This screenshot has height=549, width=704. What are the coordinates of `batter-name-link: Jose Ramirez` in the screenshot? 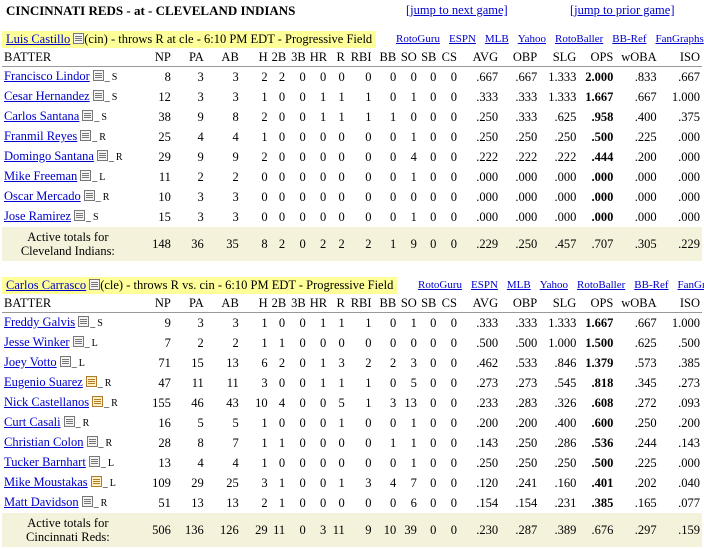 It's located at (37, 216).